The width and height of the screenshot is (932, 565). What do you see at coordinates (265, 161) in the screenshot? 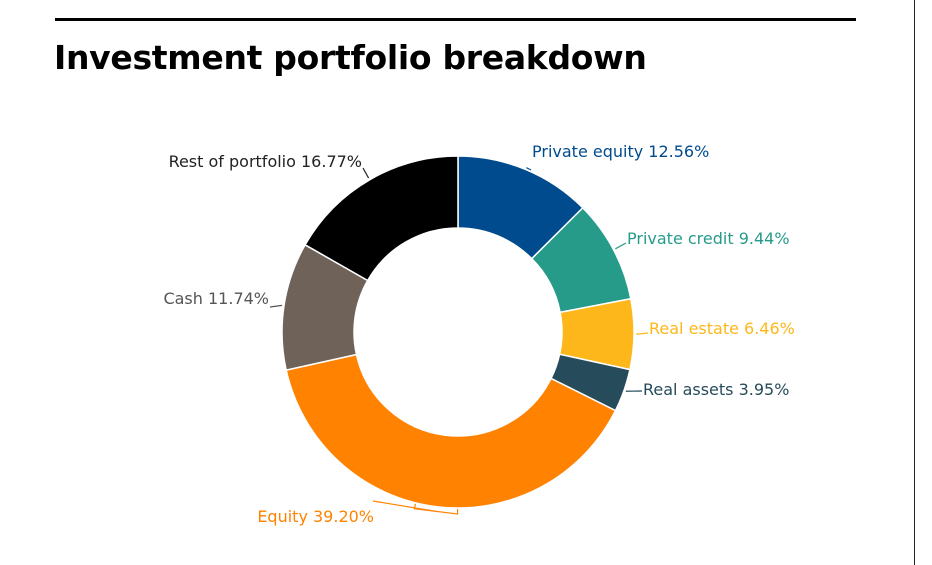
I see `slice-label-rest-of-portfolio: Rest of portfolio 16.77%` at bounding box center [265, 161].